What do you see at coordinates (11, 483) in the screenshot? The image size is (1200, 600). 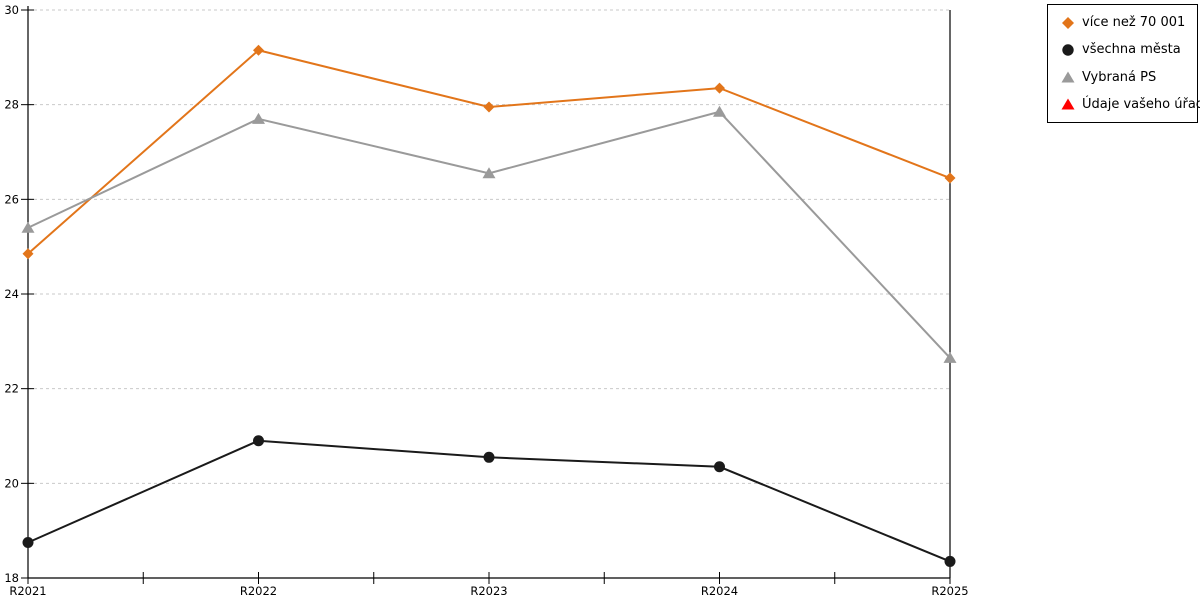 I see `y-tick-label: 20` at bounding box center [11, 483].